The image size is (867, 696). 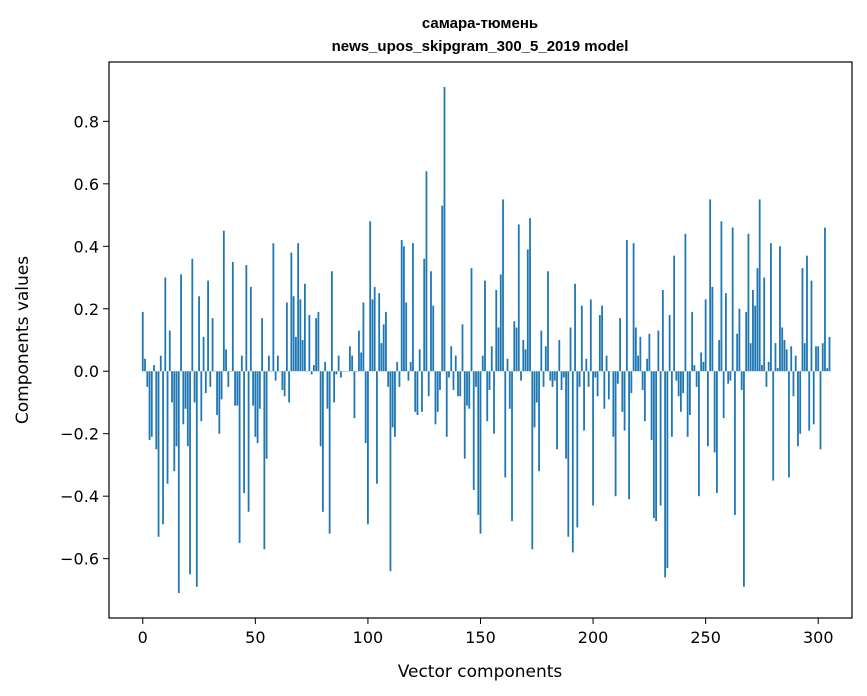 What do you see at coordinates (84, 340) in the screenshot?
I see `y-axis: −0.6 −0.4 −0.2 0.0 0.2 0.4 0.6 0.8` at bounding box center [84, 340].